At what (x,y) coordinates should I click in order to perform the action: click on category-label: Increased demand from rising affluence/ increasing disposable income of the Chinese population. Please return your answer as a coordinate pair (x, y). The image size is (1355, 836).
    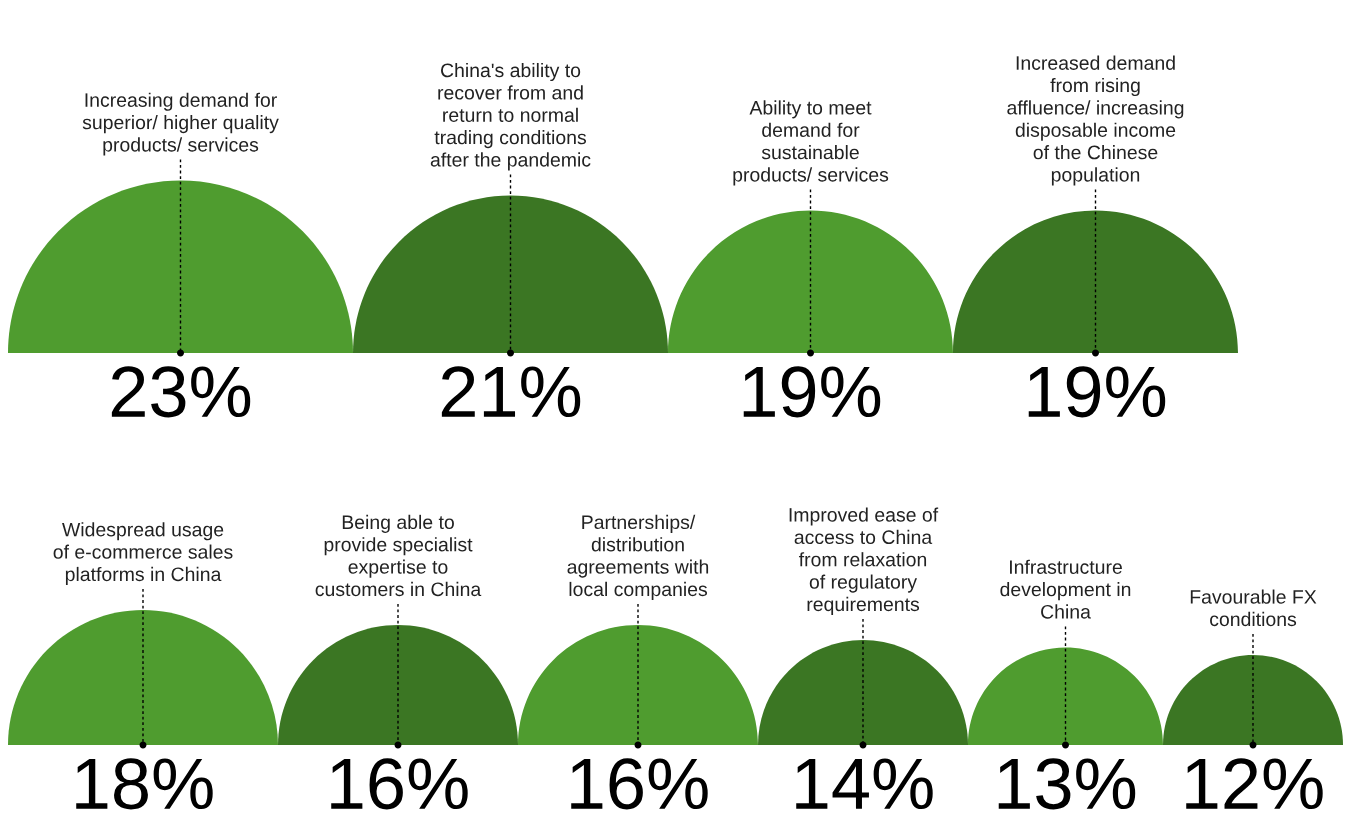
    Looking at the image, I should click on (1095, 120).